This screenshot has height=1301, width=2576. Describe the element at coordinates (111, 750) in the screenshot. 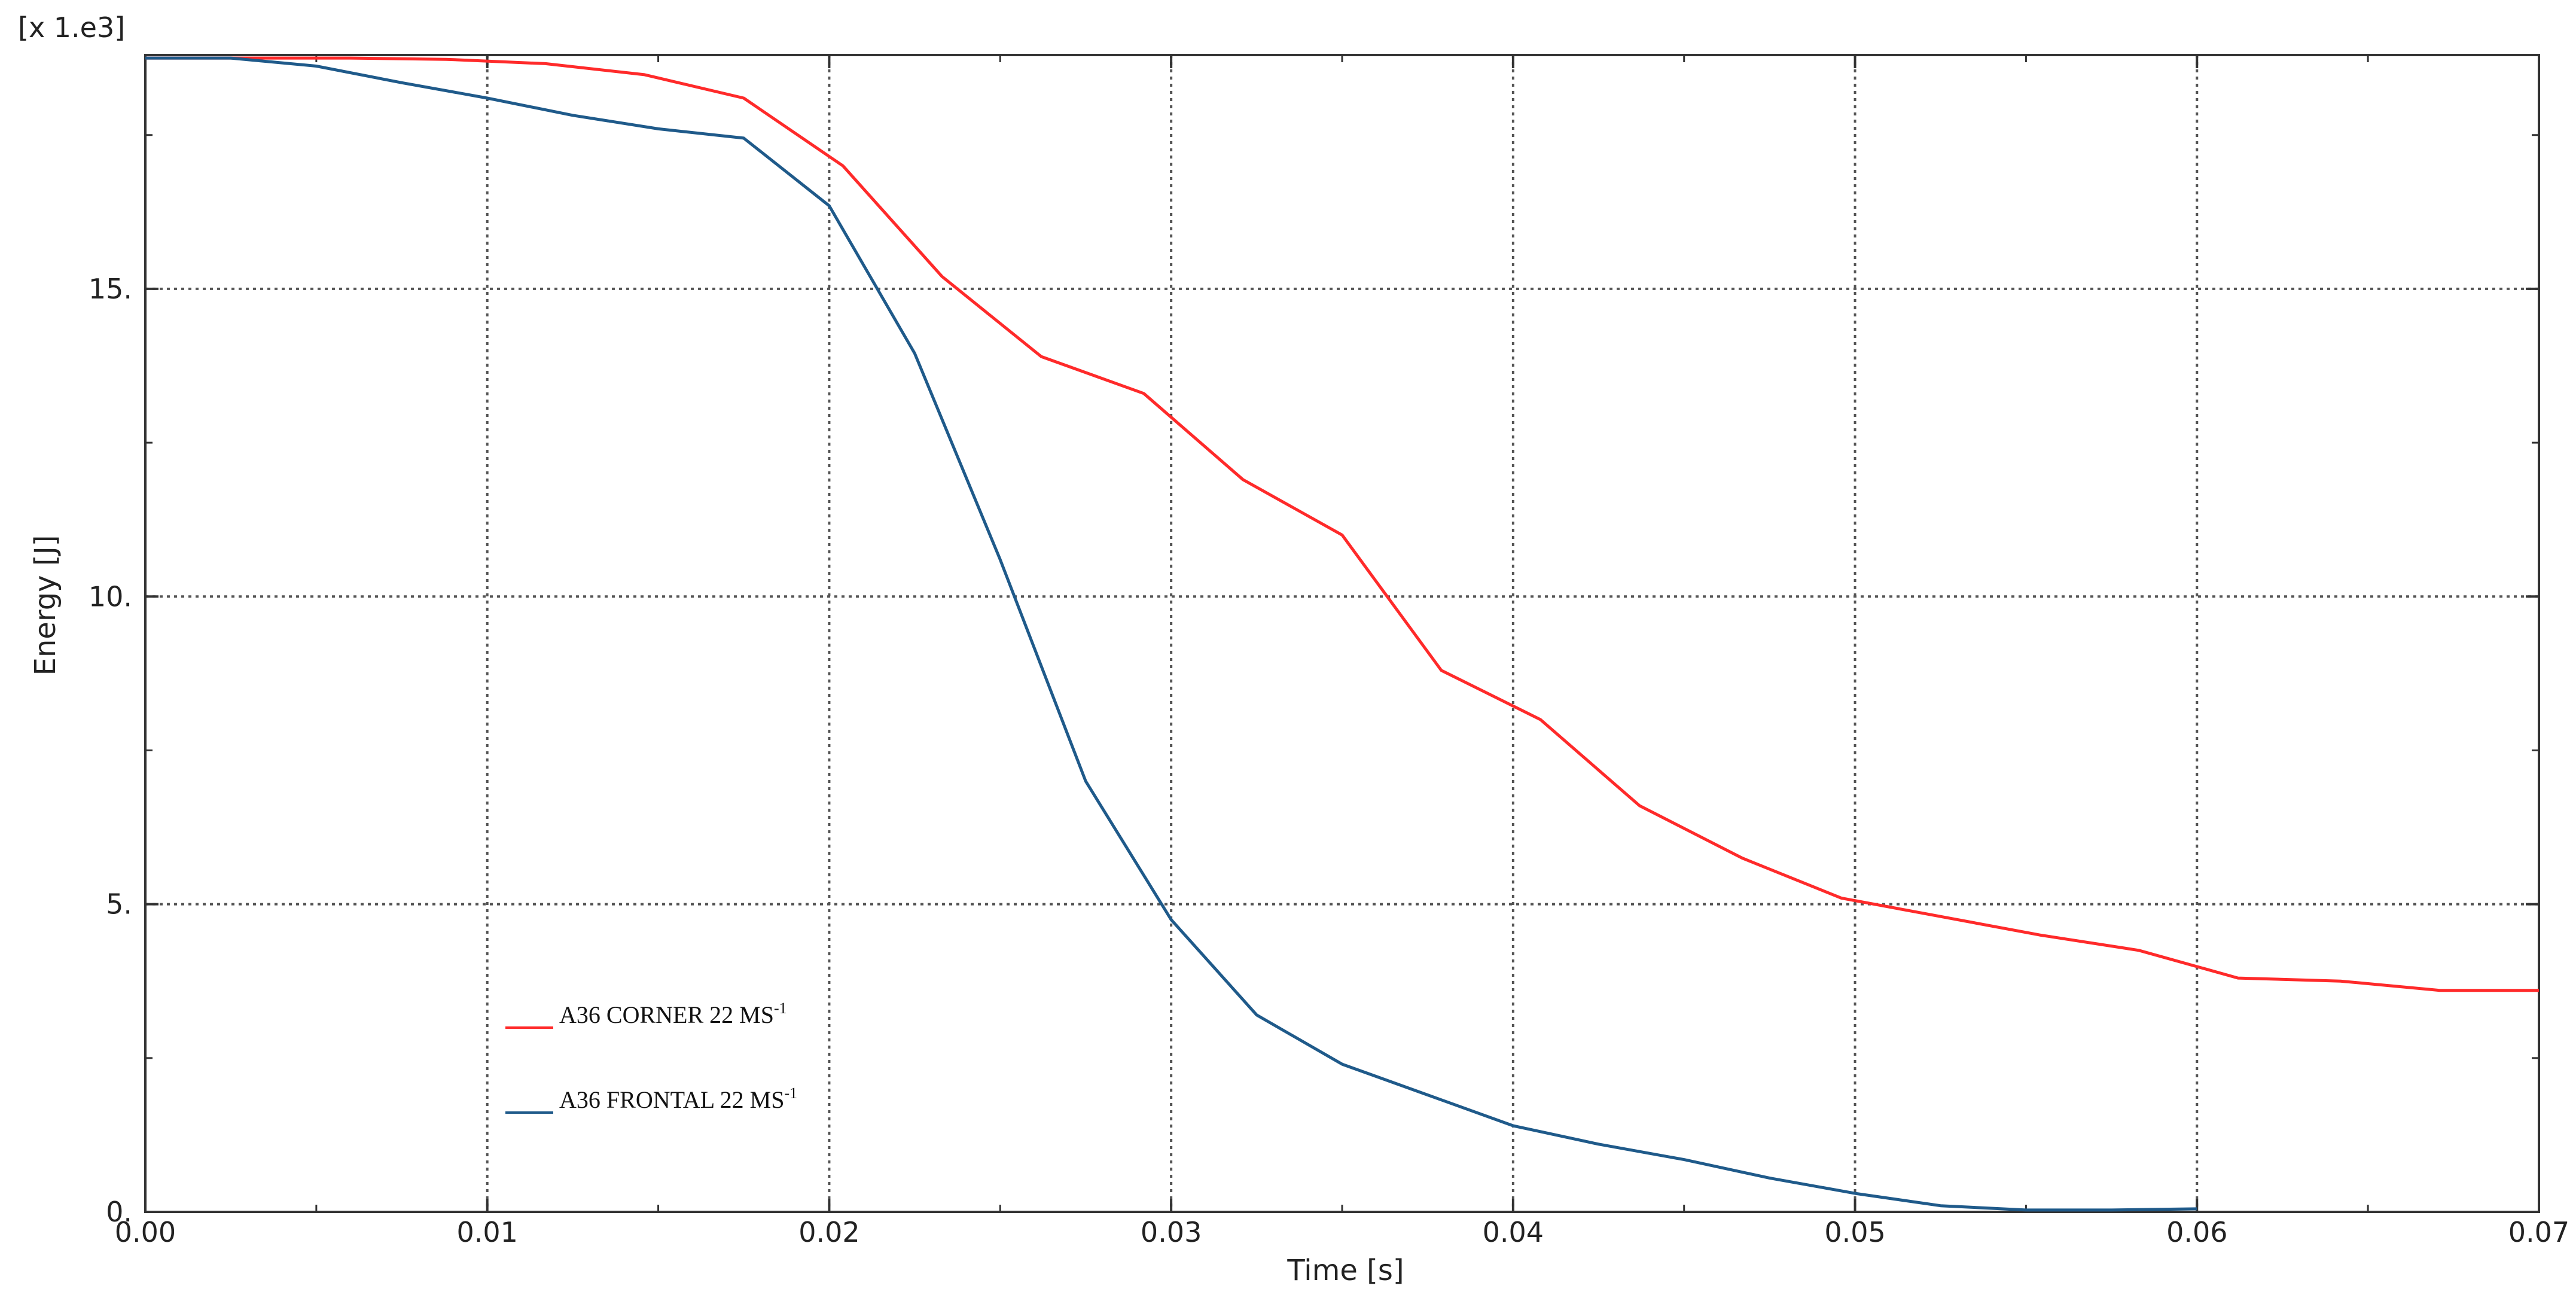

I see `y-tick-labels: 0. 5. 10. 15.` at that location.